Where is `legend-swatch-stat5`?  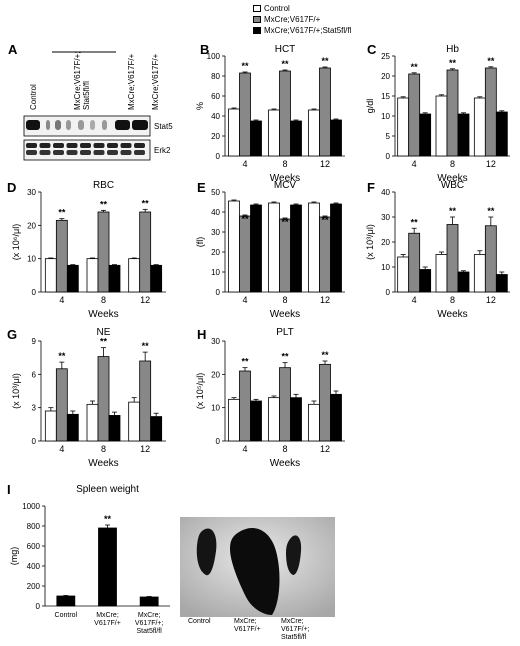
legend-swatch-stat5 is located at coordinates (257, 30).